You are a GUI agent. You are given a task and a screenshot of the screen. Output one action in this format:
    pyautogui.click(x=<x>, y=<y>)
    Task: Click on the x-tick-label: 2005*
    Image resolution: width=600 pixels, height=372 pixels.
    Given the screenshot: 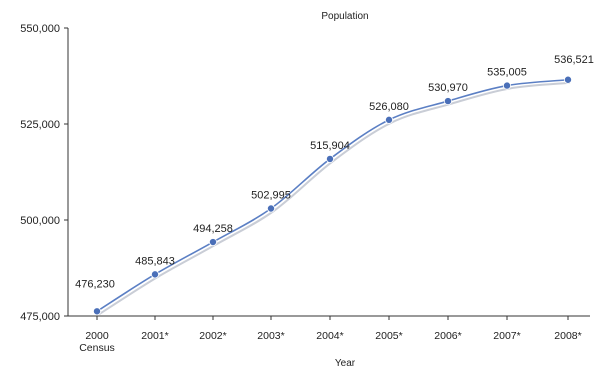 What is the action you would take?
    pyautogui.click(x=388, y=336)
    